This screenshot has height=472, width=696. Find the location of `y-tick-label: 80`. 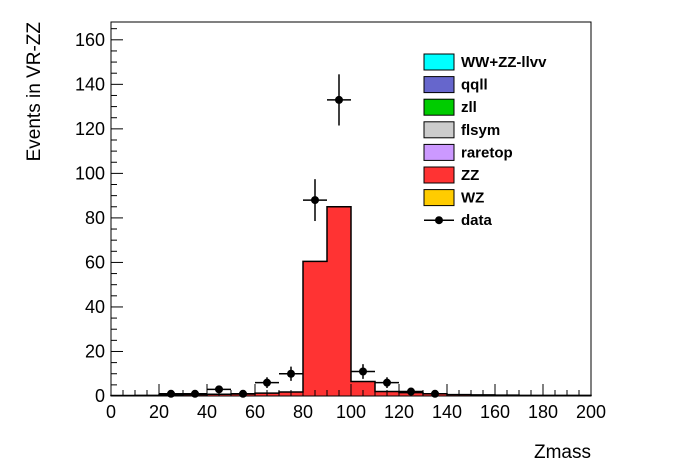

y-tick-label: 80 is located at coordinates (95, 218).